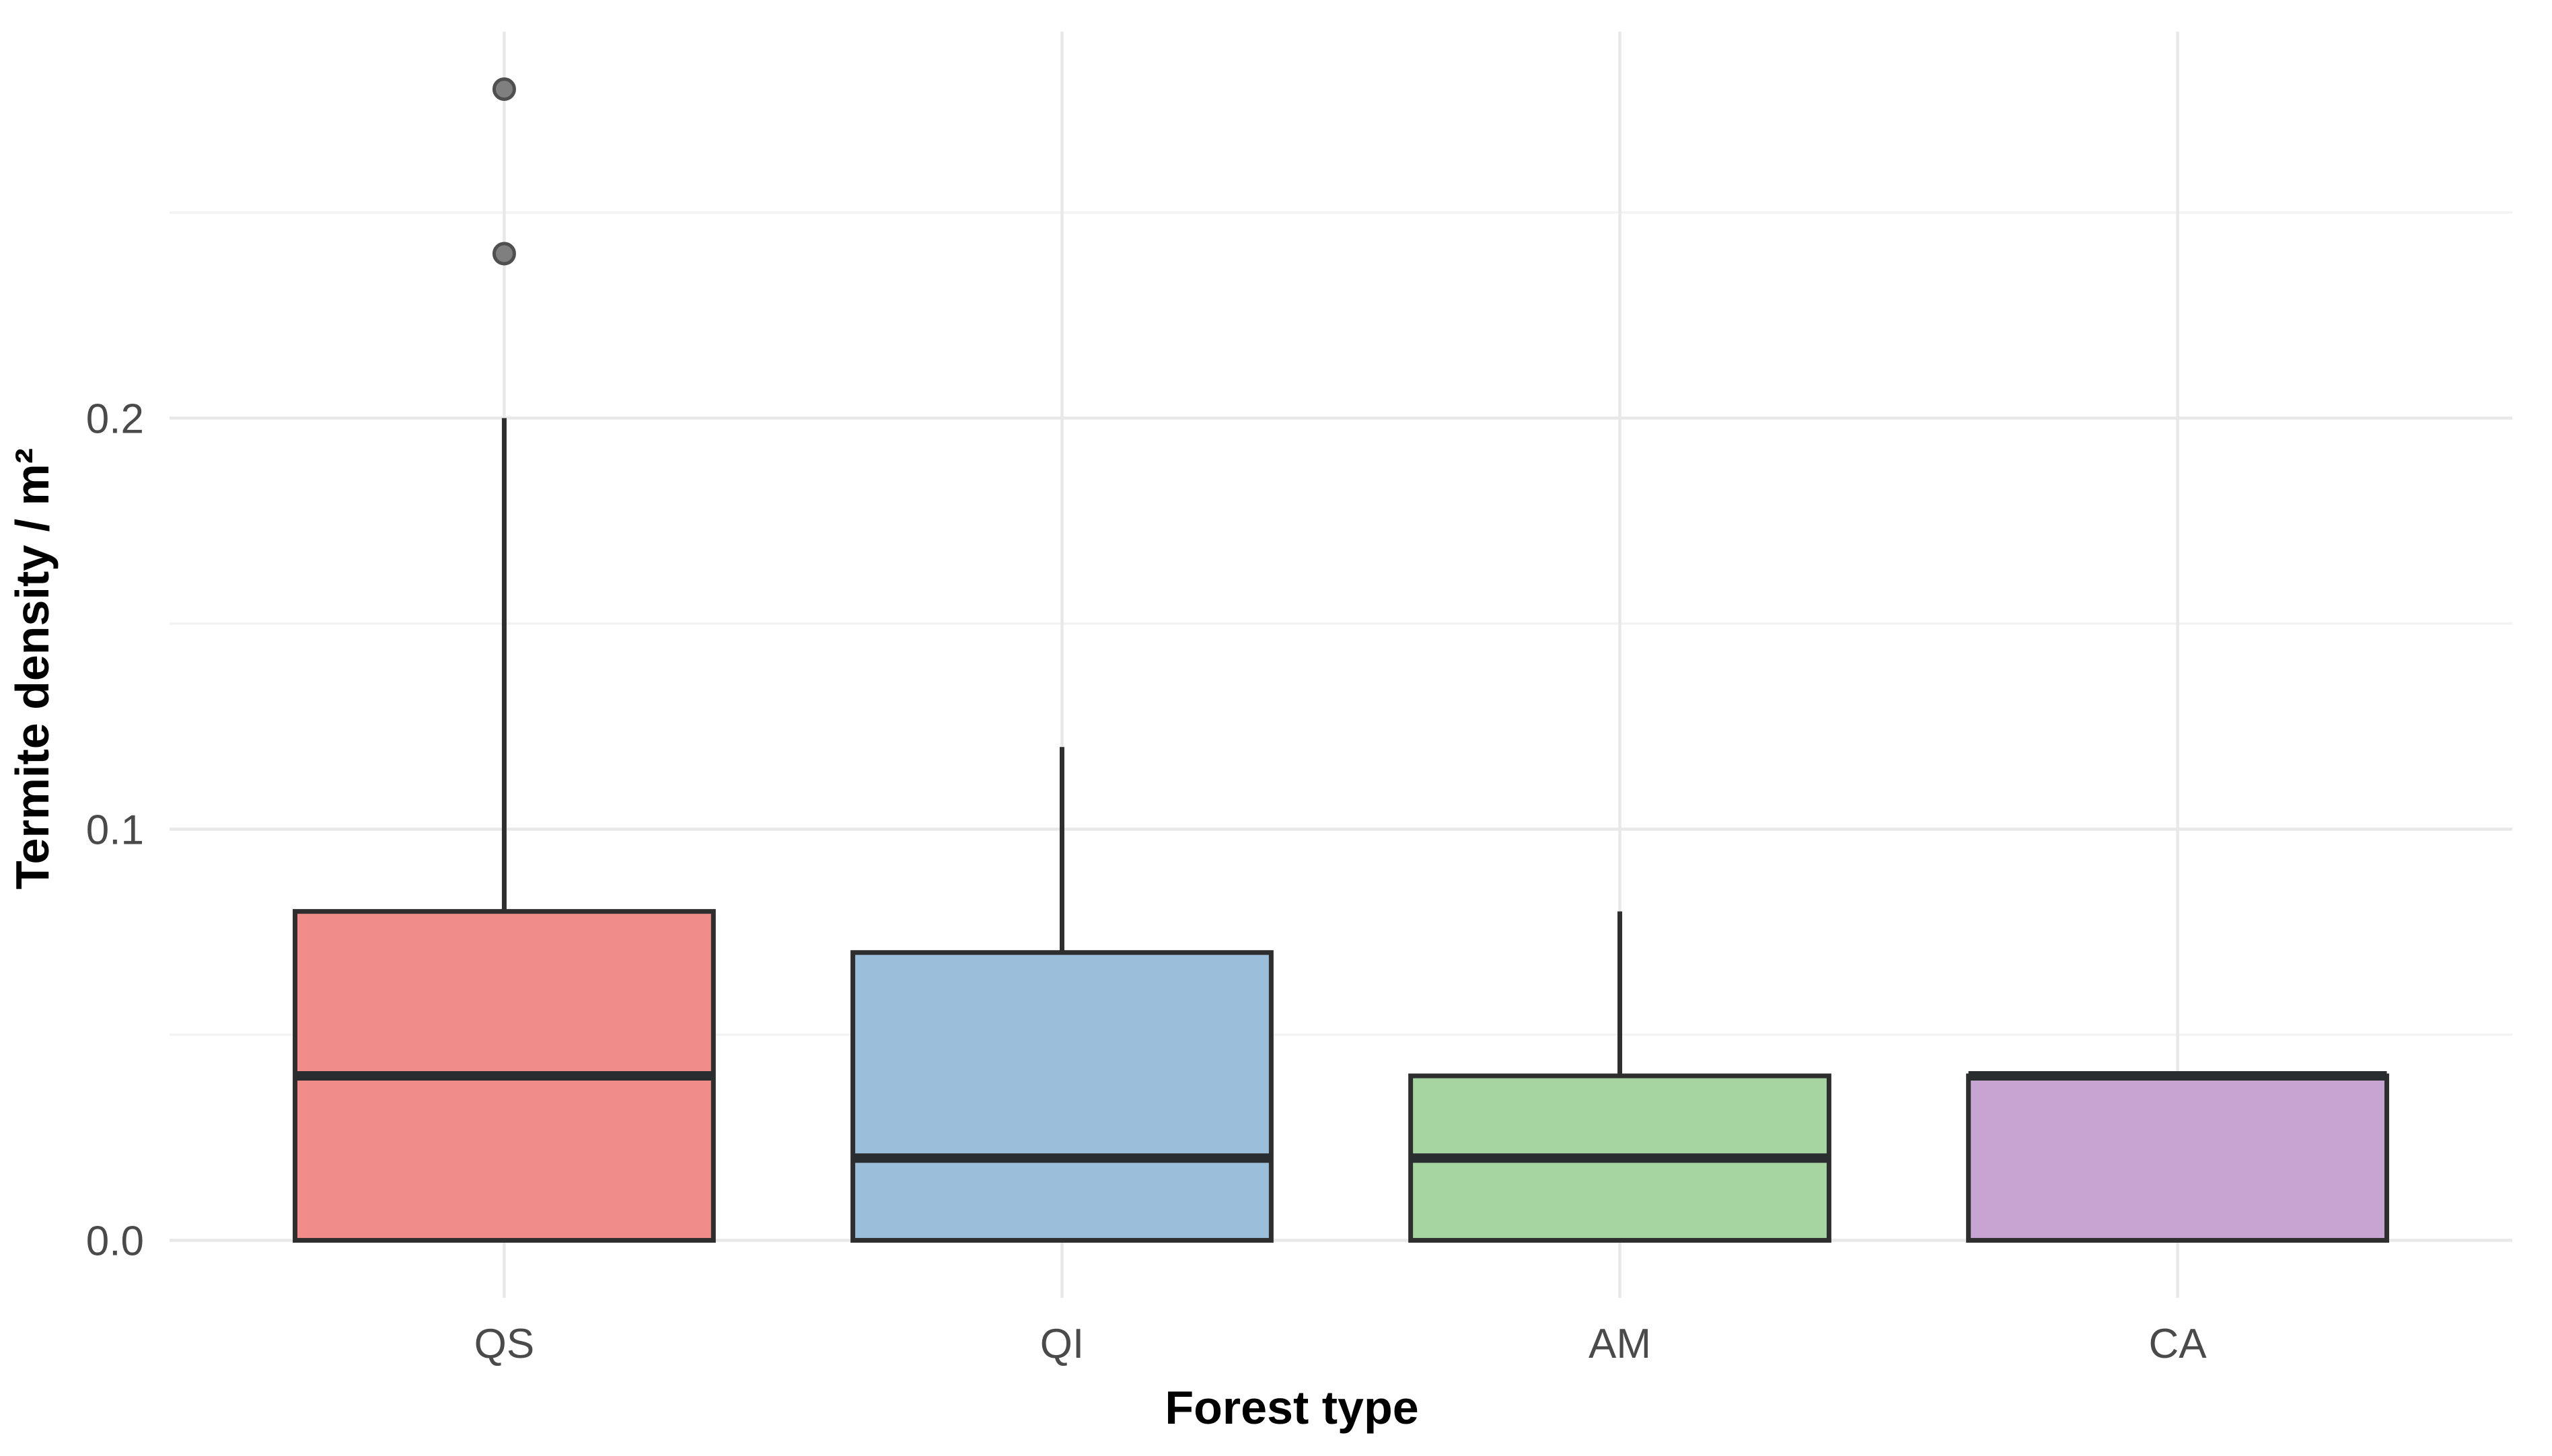  What do you see at coordinates (1341, 1344) in the screenshot?
I see `x-axis-tick-labels: QS QI AM CA` at bounding box center [1341, 1344].